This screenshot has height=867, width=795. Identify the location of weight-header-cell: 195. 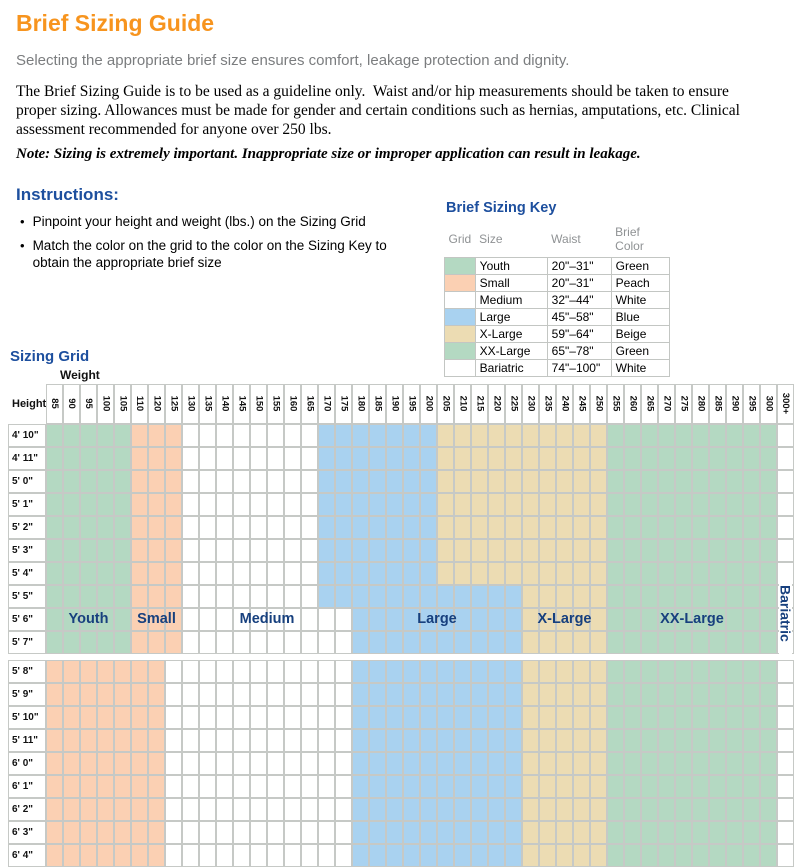
(411, 403).